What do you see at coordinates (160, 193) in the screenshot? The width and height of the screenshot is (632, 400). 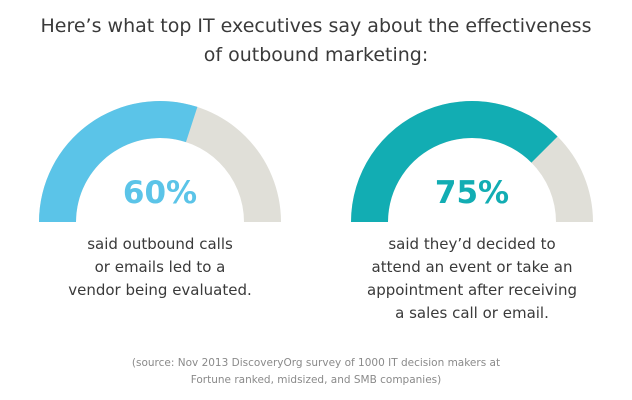 I see `gauge-1-value-label: 60%` at bounding box center [160, 193].